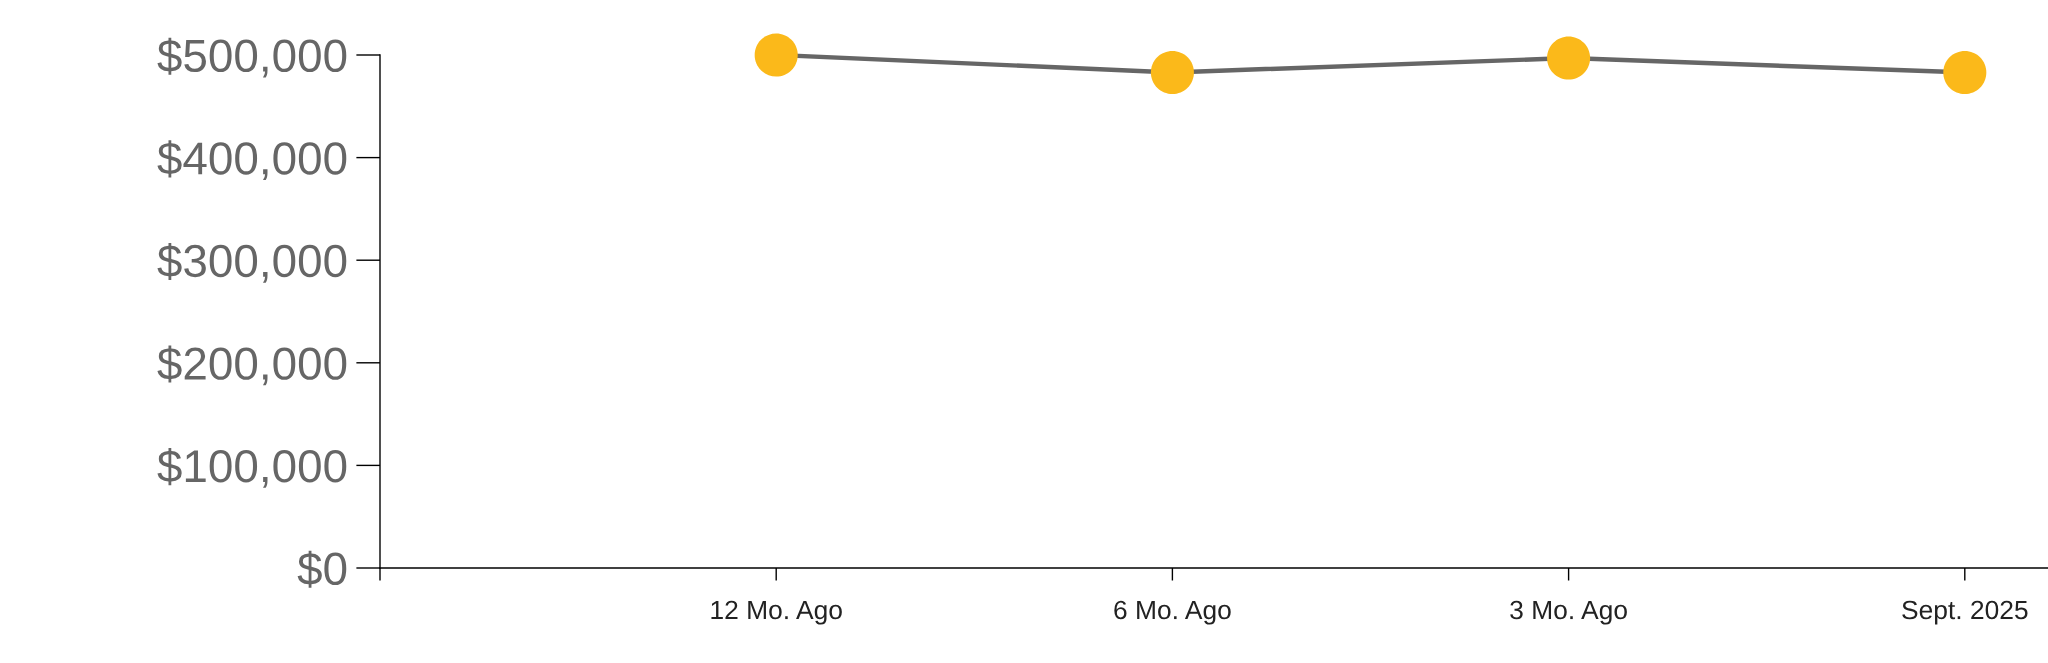 This screenshot has height=663, width=2048. I want to click on x-tick-label: 6 Mo. Ago, so click(1172, 612).